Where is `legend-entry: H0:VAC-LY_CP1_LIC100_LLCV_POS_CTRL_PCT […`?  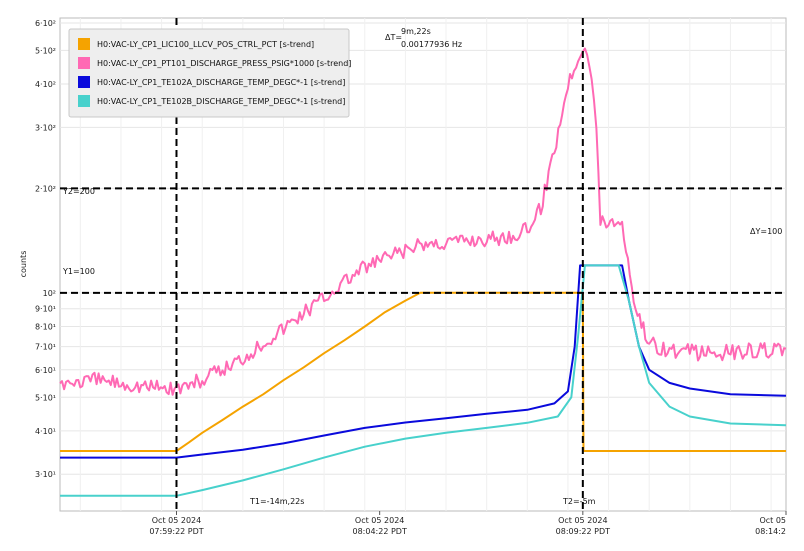
legend-entry: H0:VAC-LY_CP1_LIC100_LLCV_POS_CTRL_PCT [… is located at coordinates (196, 44).